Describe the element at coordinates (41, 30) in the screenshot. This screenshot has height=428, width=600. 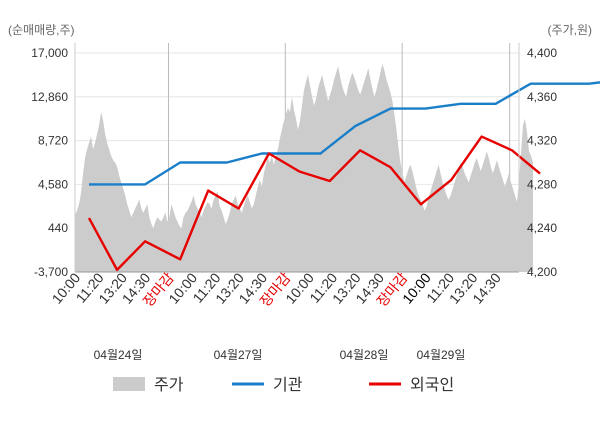
I see `left-axis-unit: (순매매량,주)` at that location.